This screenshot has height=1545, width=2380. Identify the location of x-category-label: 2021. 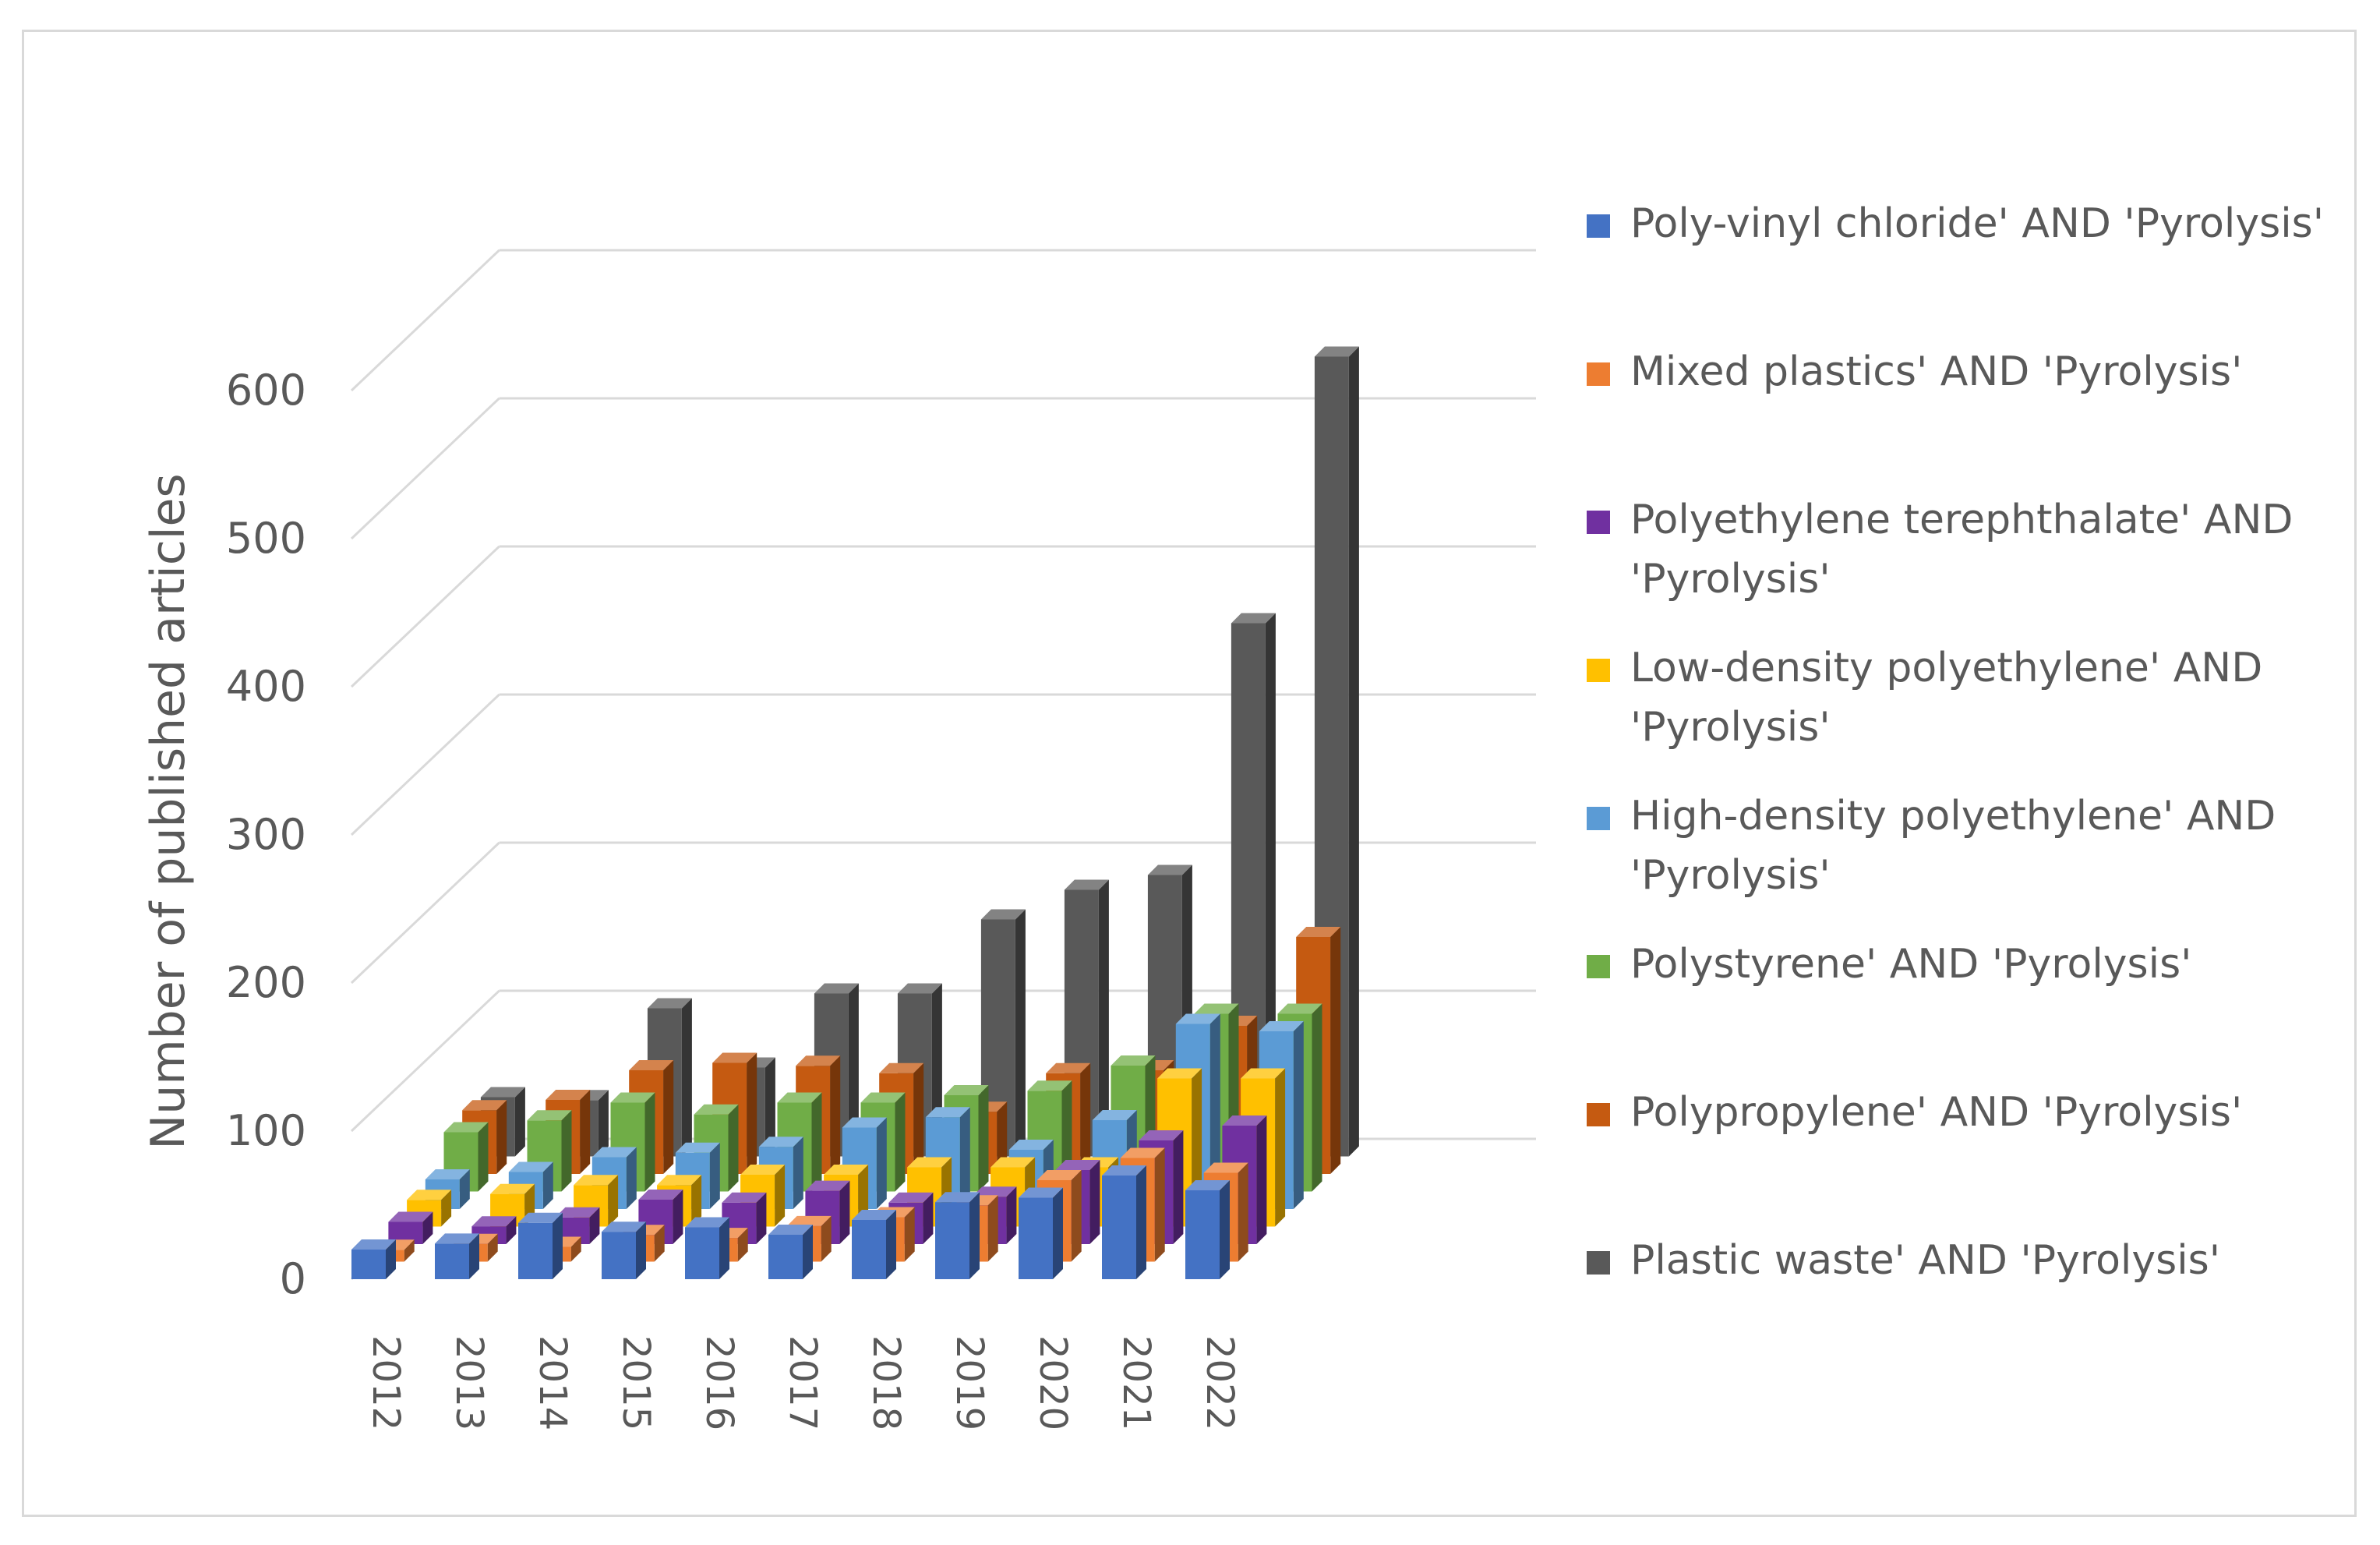
(1136, 1383).